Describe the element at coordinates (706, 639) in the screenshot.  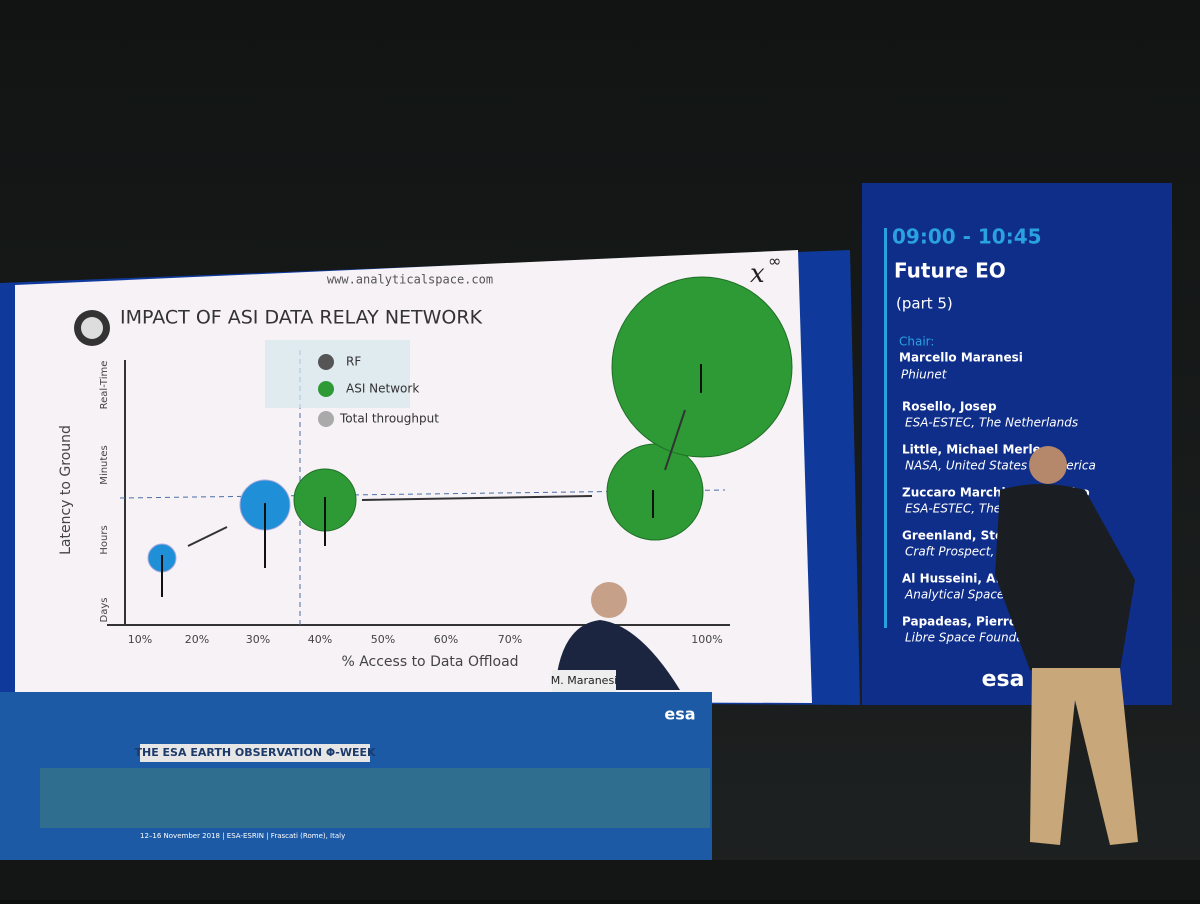
I see `x-tick-label: 100%` at that location.